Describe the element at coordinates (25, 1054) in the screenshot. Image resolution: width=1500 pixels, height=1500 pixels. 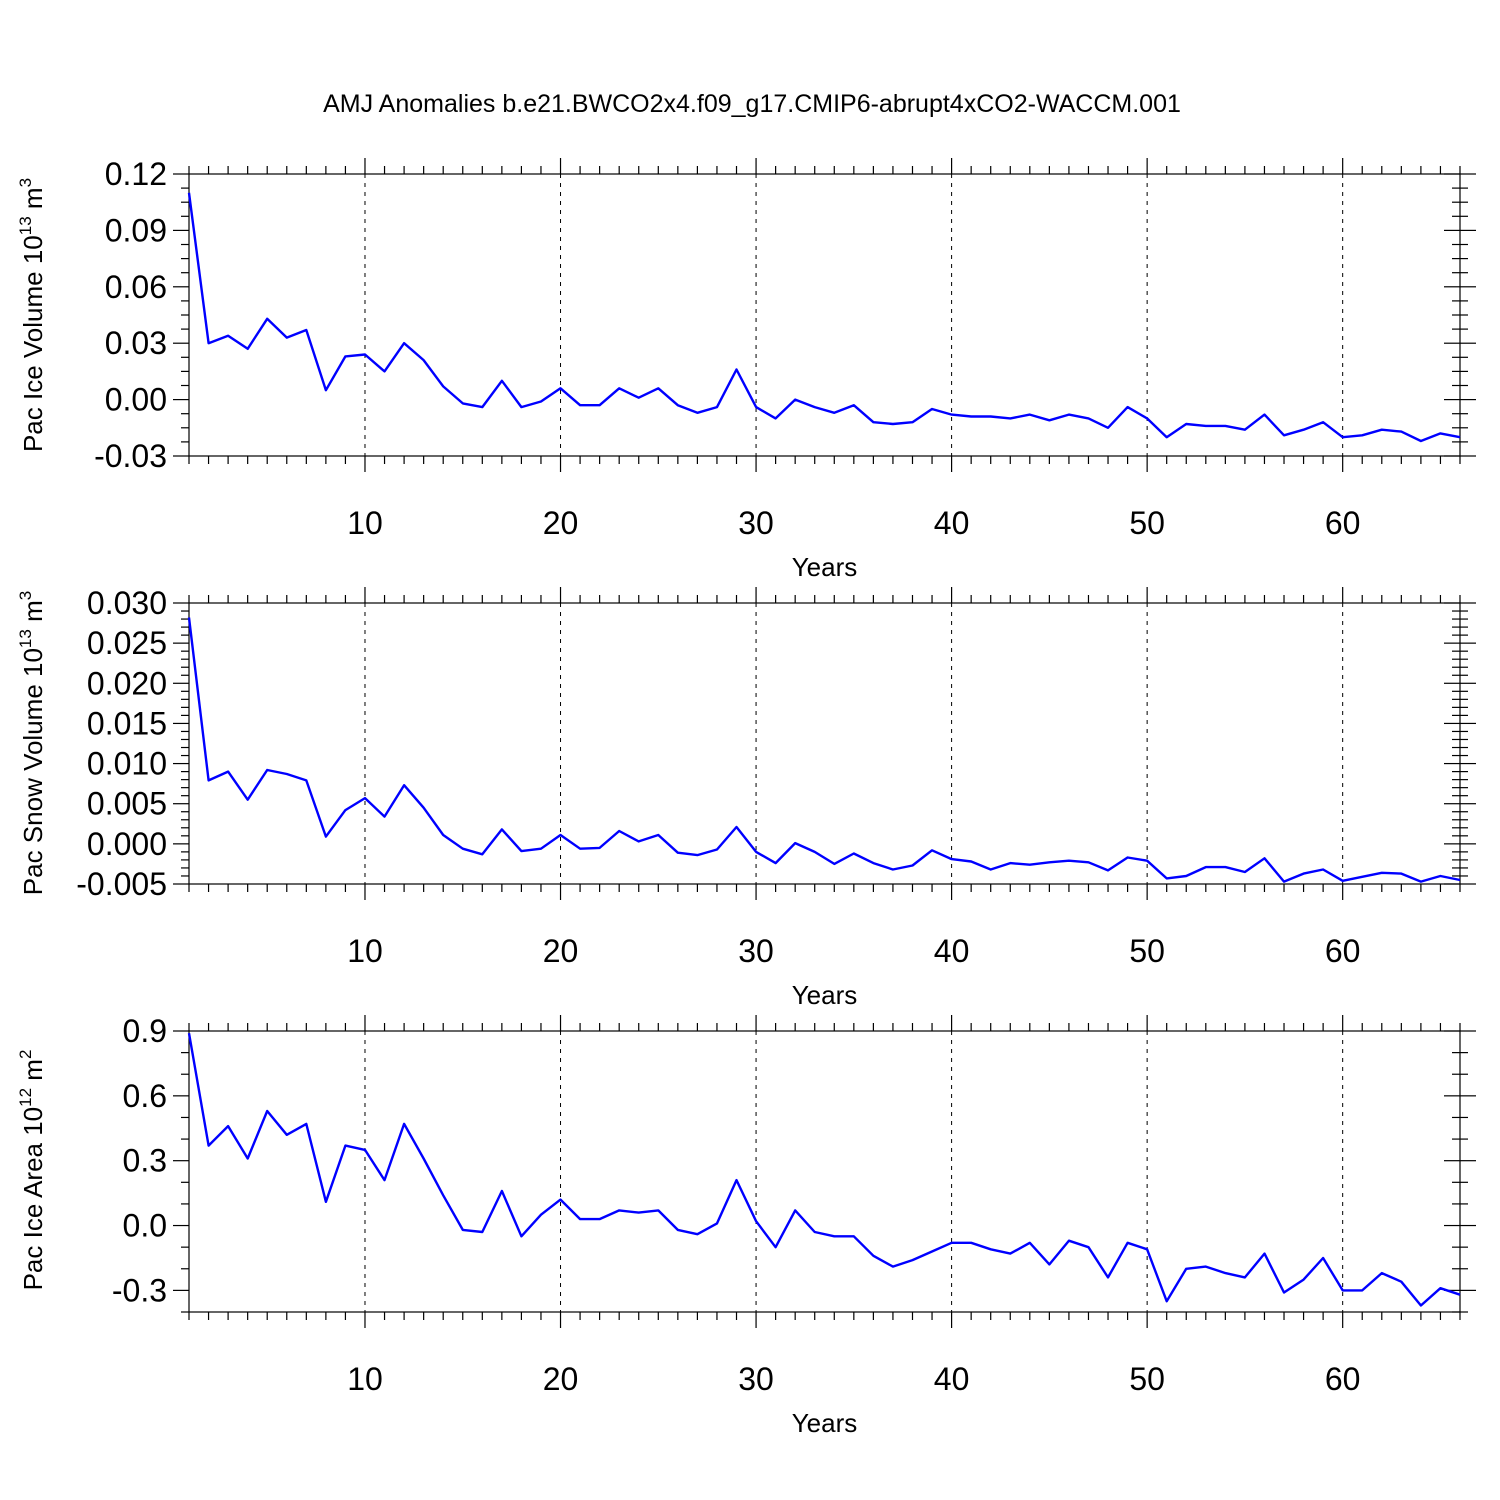
I see `y-axis-label-exponent: 2` at that location.